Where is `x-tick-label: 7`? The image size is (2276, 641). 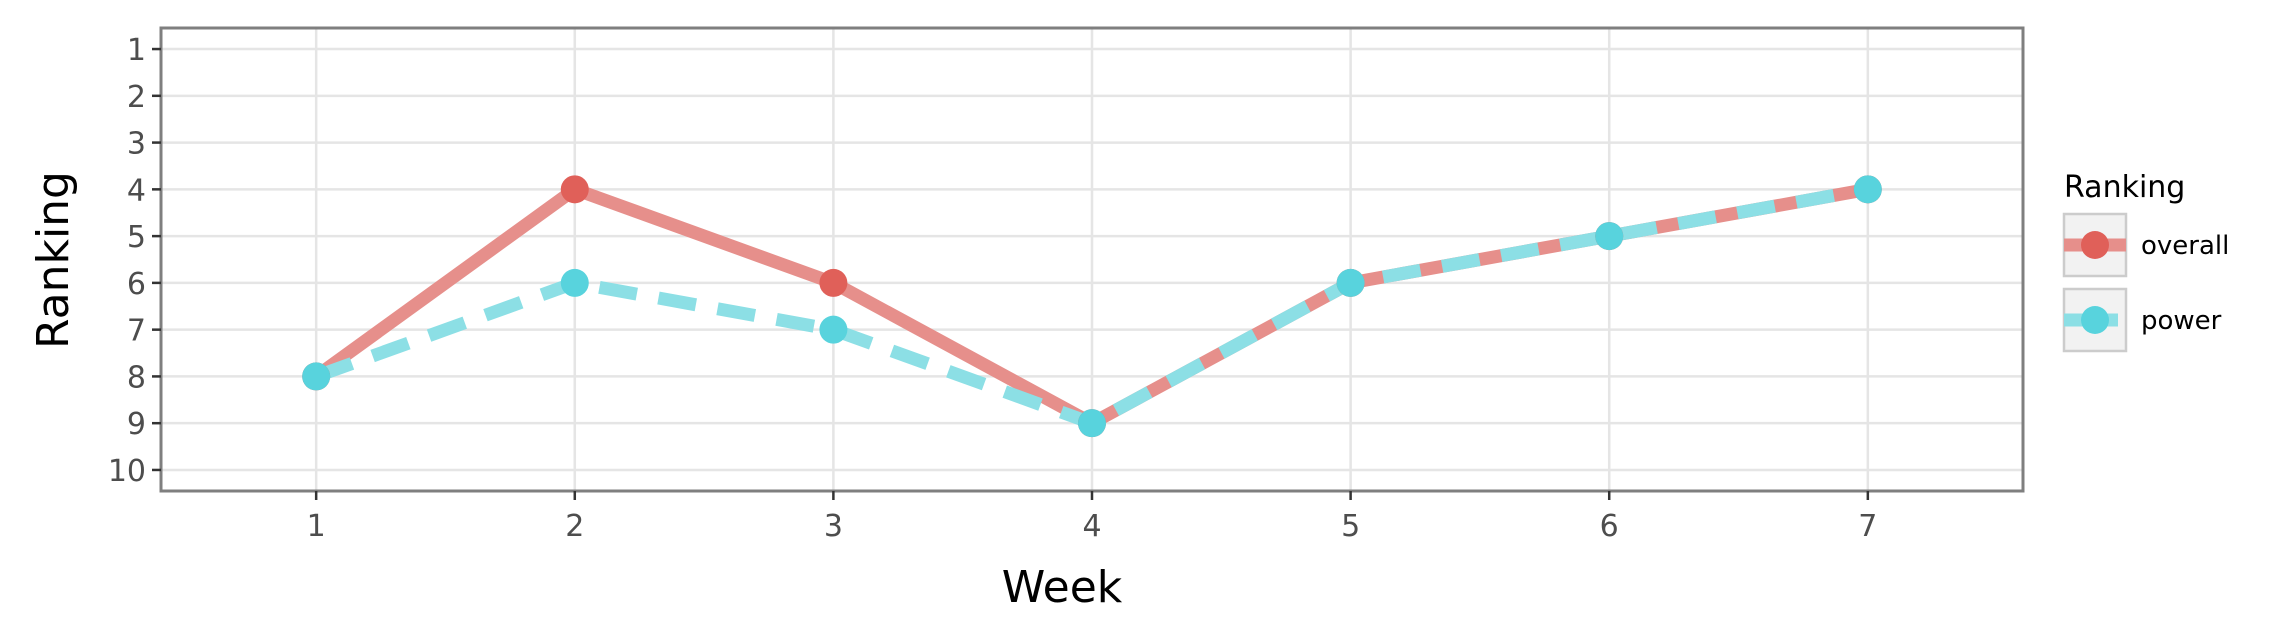
x-tick-label: 7 is located at coordinates (1867, 526).